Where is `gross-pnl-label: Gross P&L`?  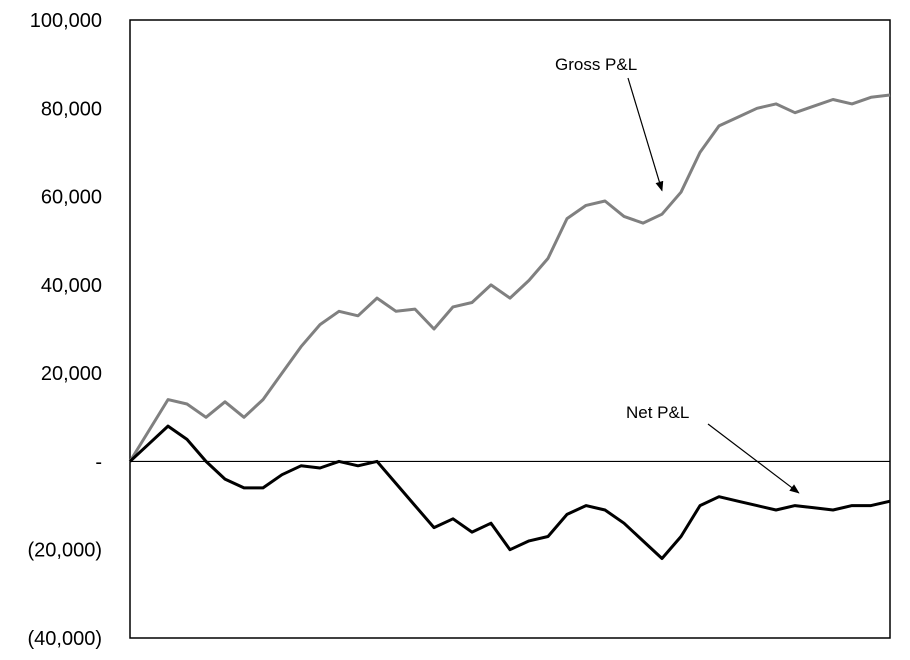
gross-pnl-label: Gross P&L is located at coordinates (596, 64).